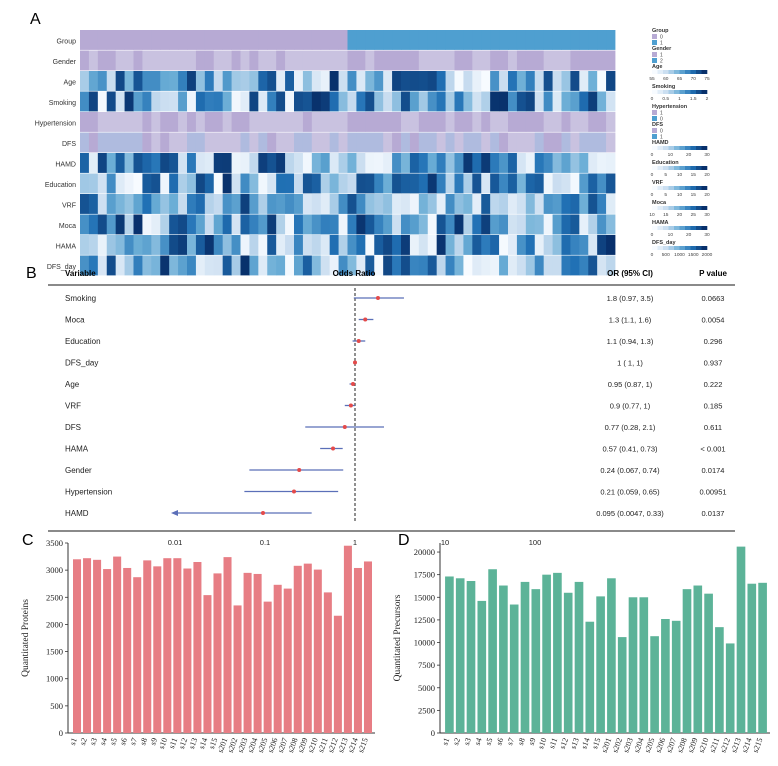 The width and height of the screenshot is (778, 766). What do you see at coordinates (707, 235) in the screenshot?
I see `legend-tick: 30` at bounding box center [707, 235].